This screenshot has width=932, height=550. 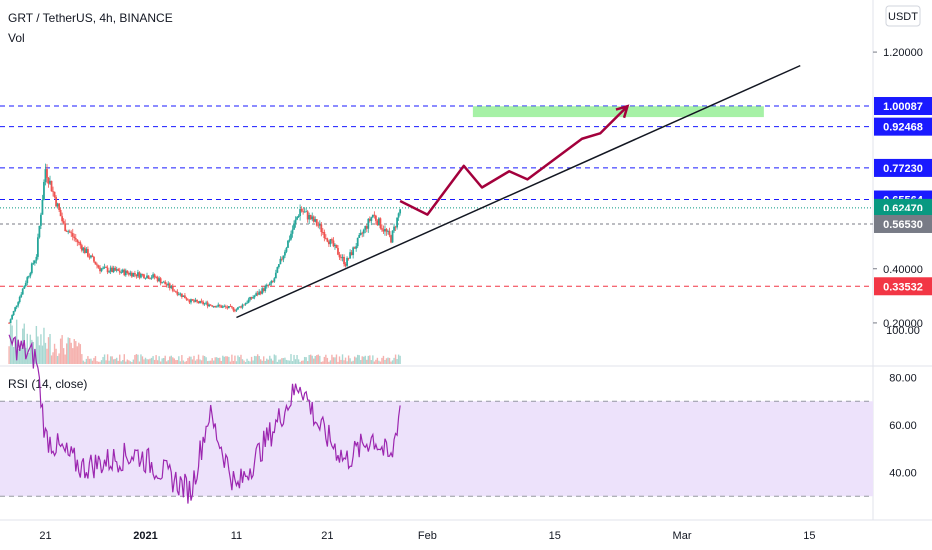 What do you see at coordinates (427, 536) in the screenshot?
I see `time-axis: 21 2021 11 21 Feb 15 Mar 15` at bounding box center [427, 536].